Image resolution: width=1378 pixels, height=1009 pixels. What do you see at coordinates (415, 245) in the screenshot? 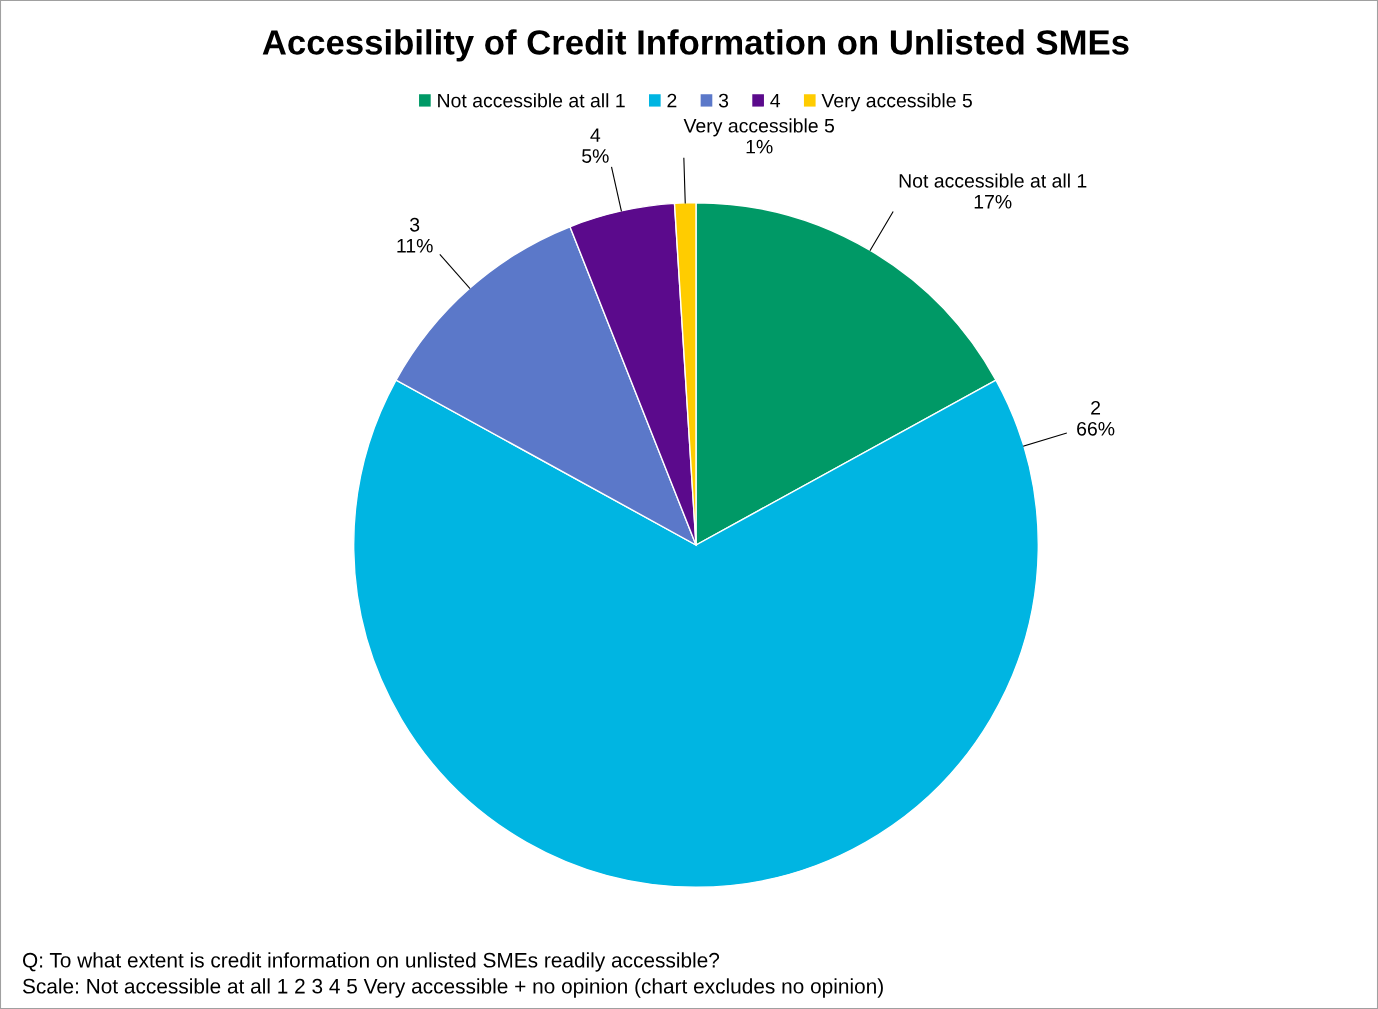
I see `data-label: 11%` at bounding box center [415, 245].